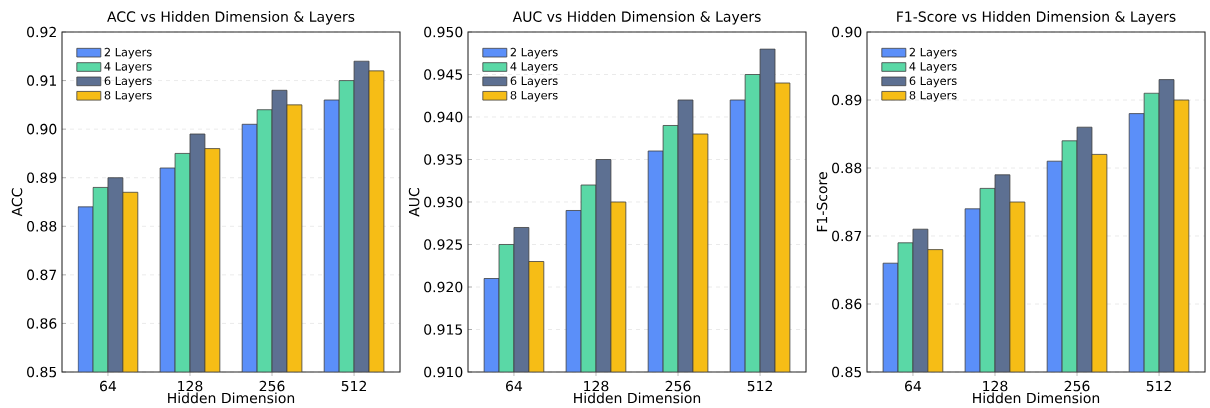 The height and width of the screenshot is (408, 1210). I want to click on y-tick-label: 0.910, so click(443, 372).